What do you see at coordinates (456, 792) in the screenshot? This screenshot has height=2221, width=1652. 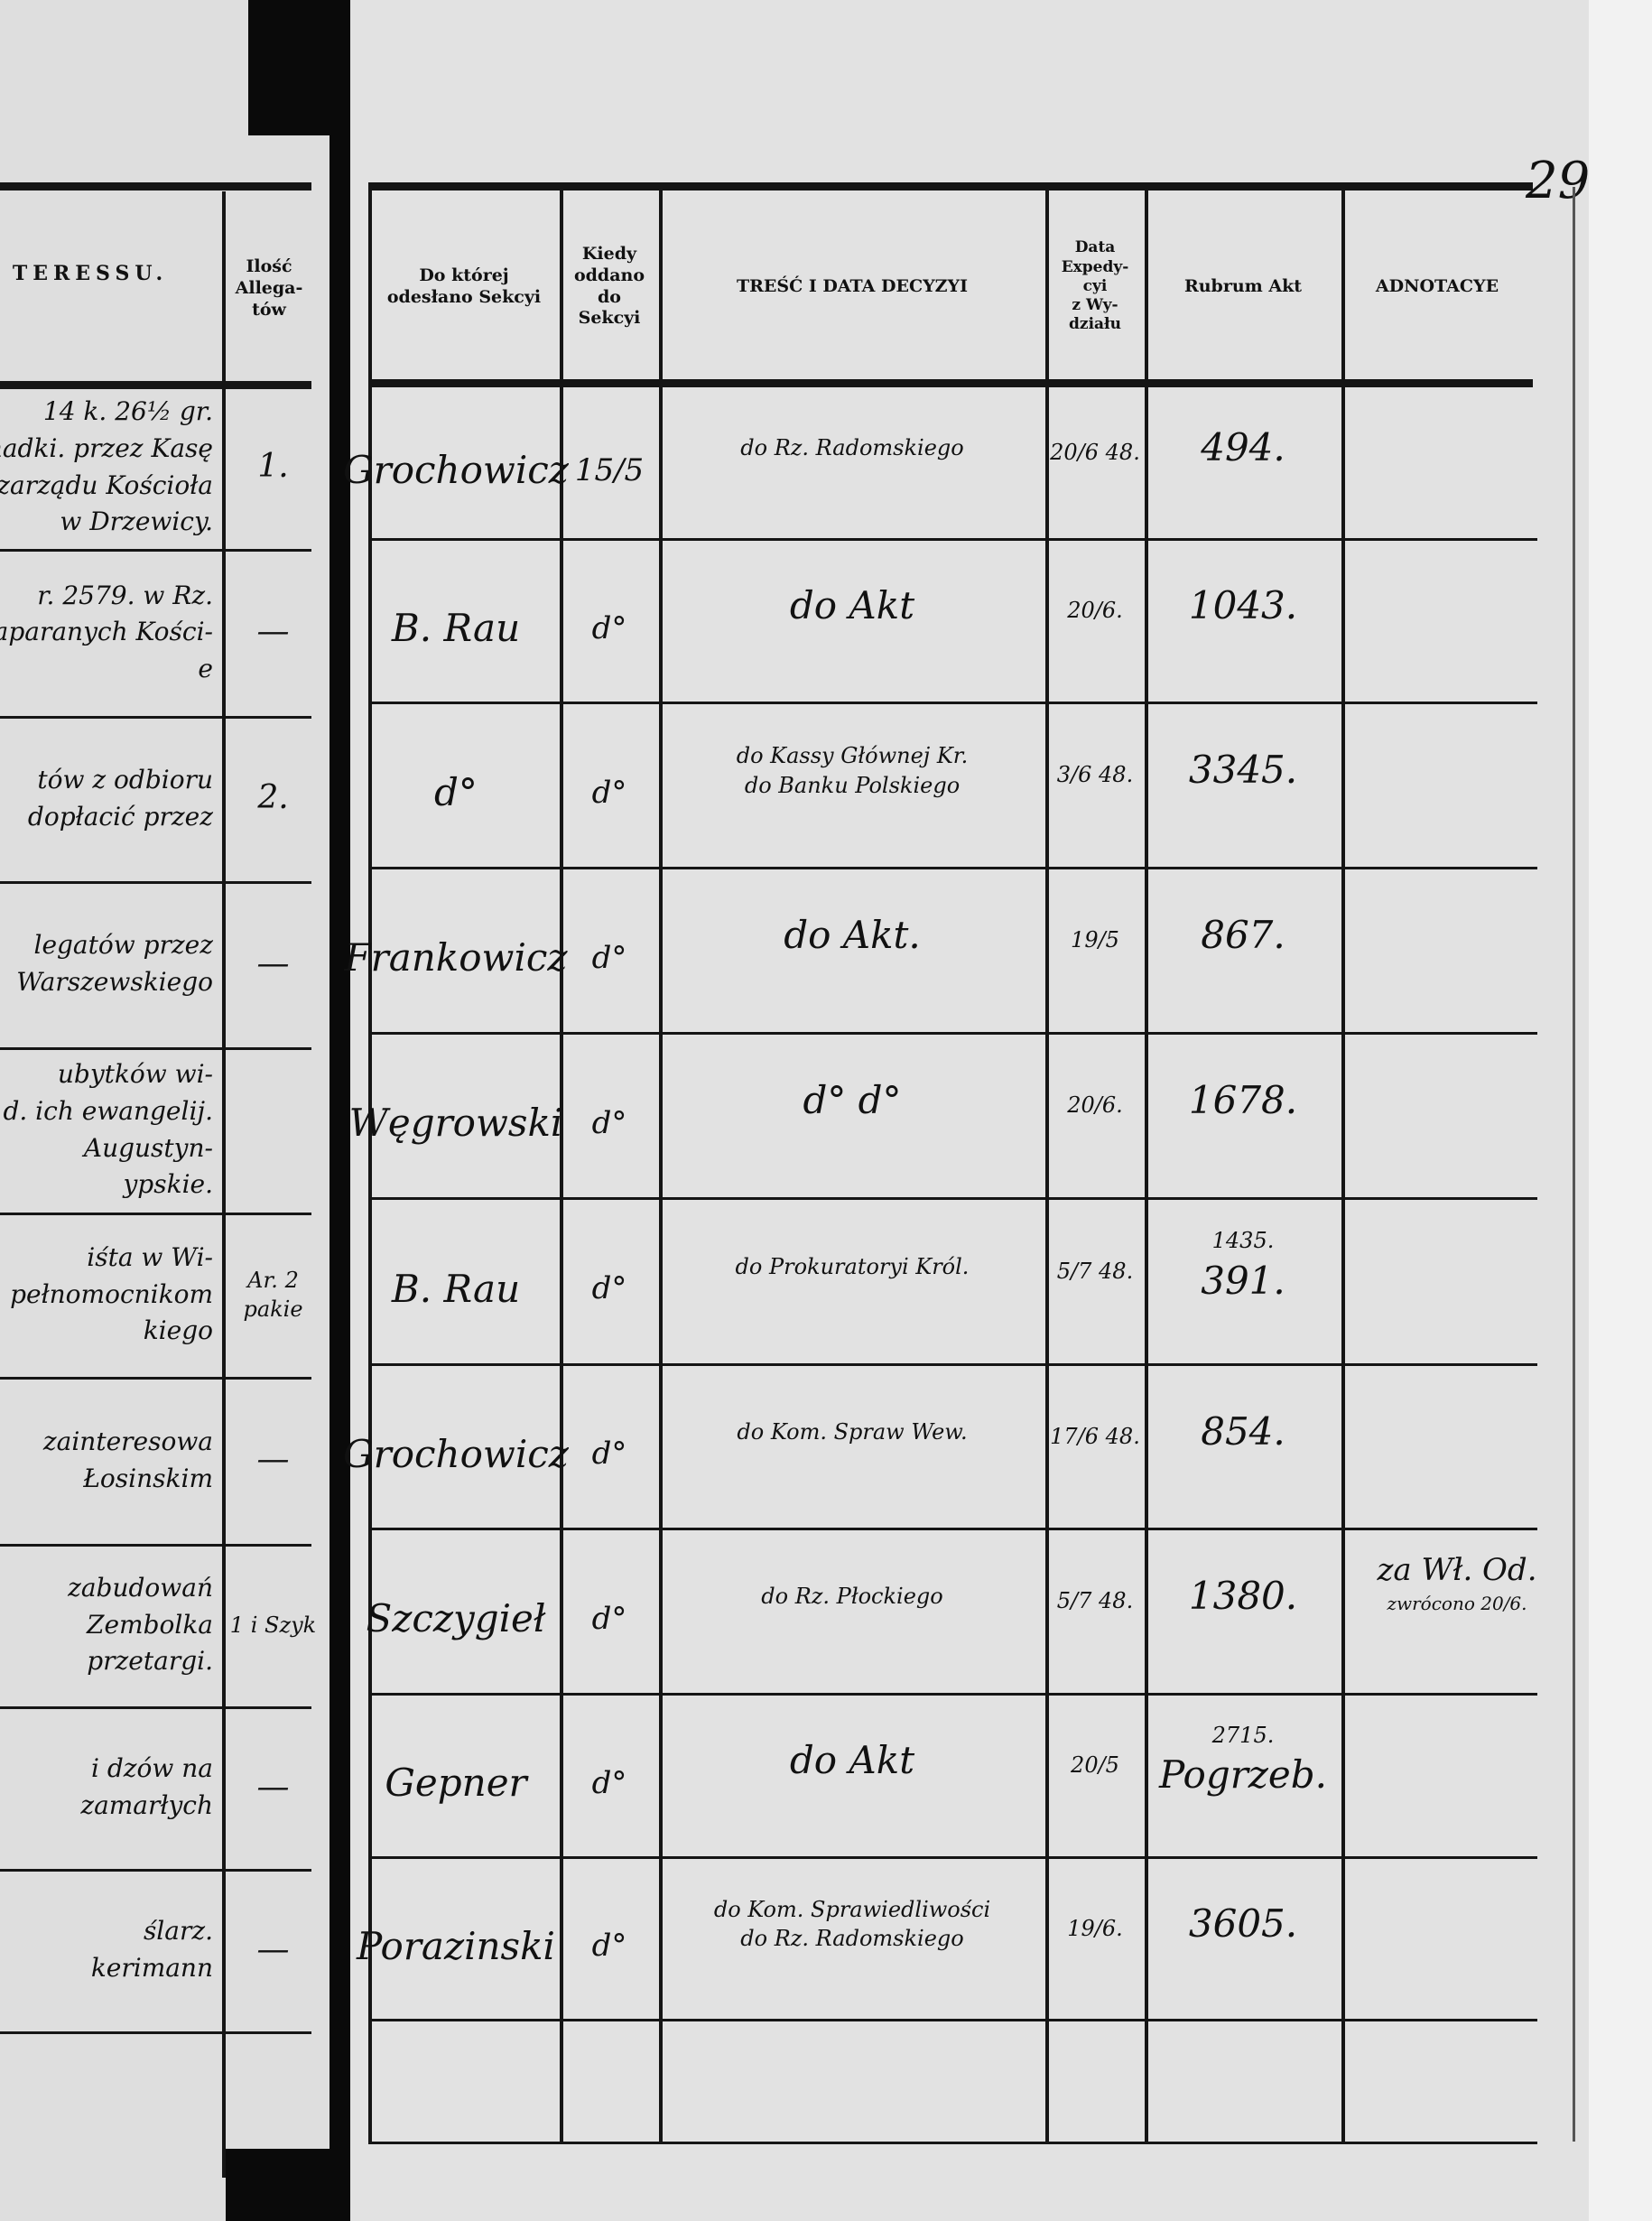 I see `sekcja-cell: d°` at bounding box center [456, 792].